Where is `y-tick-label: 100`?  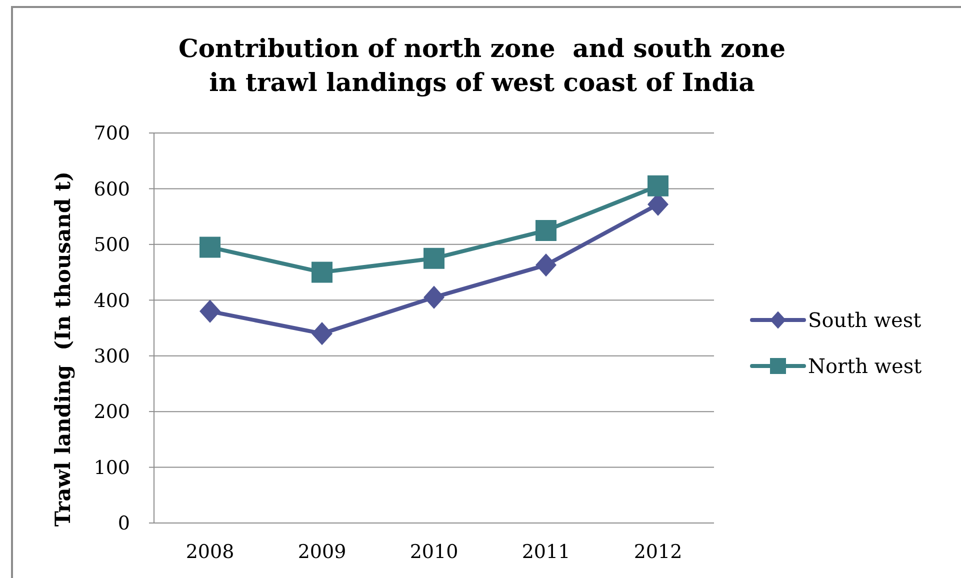
y-tick-label: 100 is located at coordinates (112, 467).